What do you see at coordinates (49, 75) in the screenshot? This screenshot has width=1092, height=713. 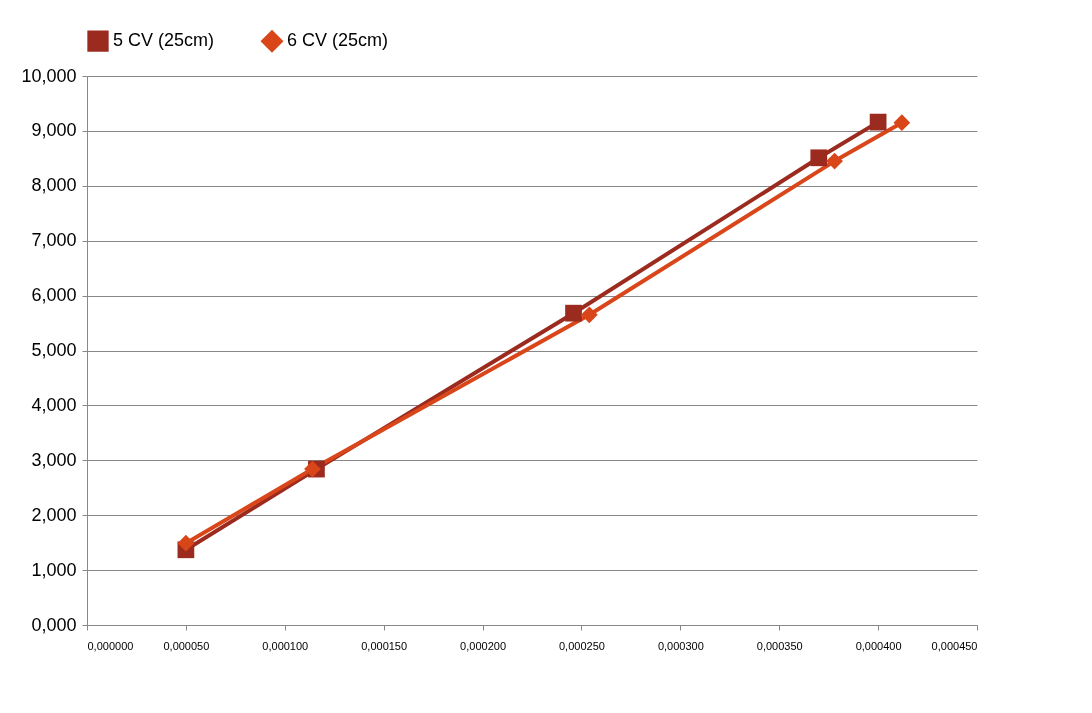 I see `y-tick-label: 10,000` at bounding box center [49, 75].